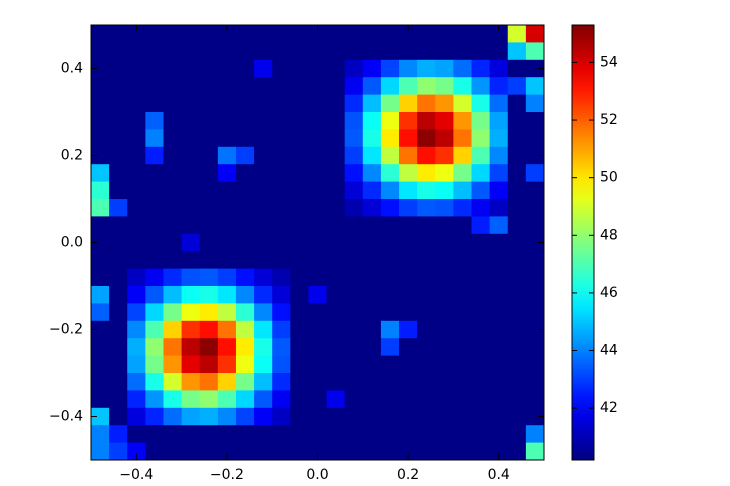  I want to click on x-tick-label: −0.4, so click(136, 475).